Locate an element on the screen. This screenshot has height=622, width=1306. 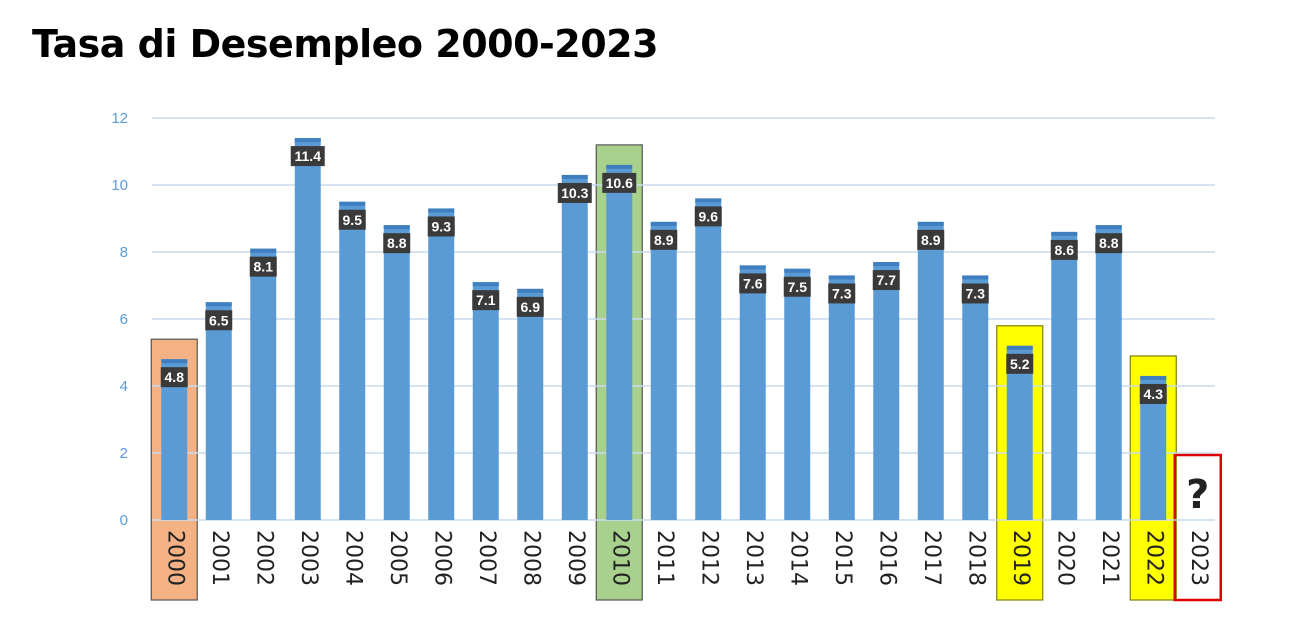
x-tick-label: 2012 is located at coordinates (708, 558).